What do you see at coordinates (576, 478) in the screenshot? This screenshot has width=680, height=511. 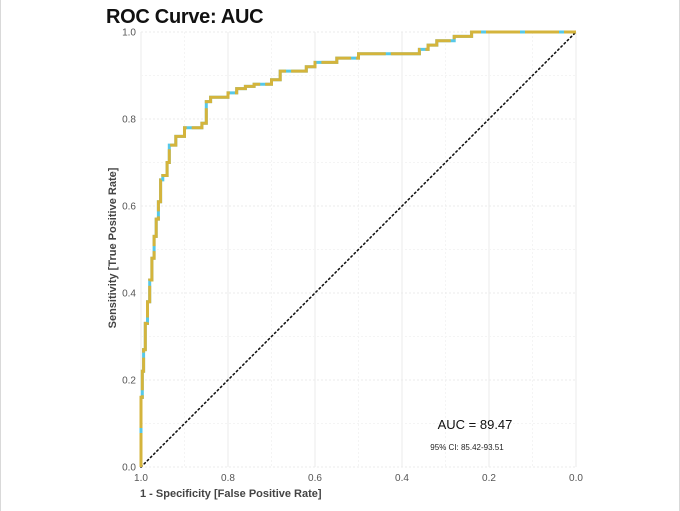 I see `x-tick-label: 0.0` at bounding box center [576, 478].